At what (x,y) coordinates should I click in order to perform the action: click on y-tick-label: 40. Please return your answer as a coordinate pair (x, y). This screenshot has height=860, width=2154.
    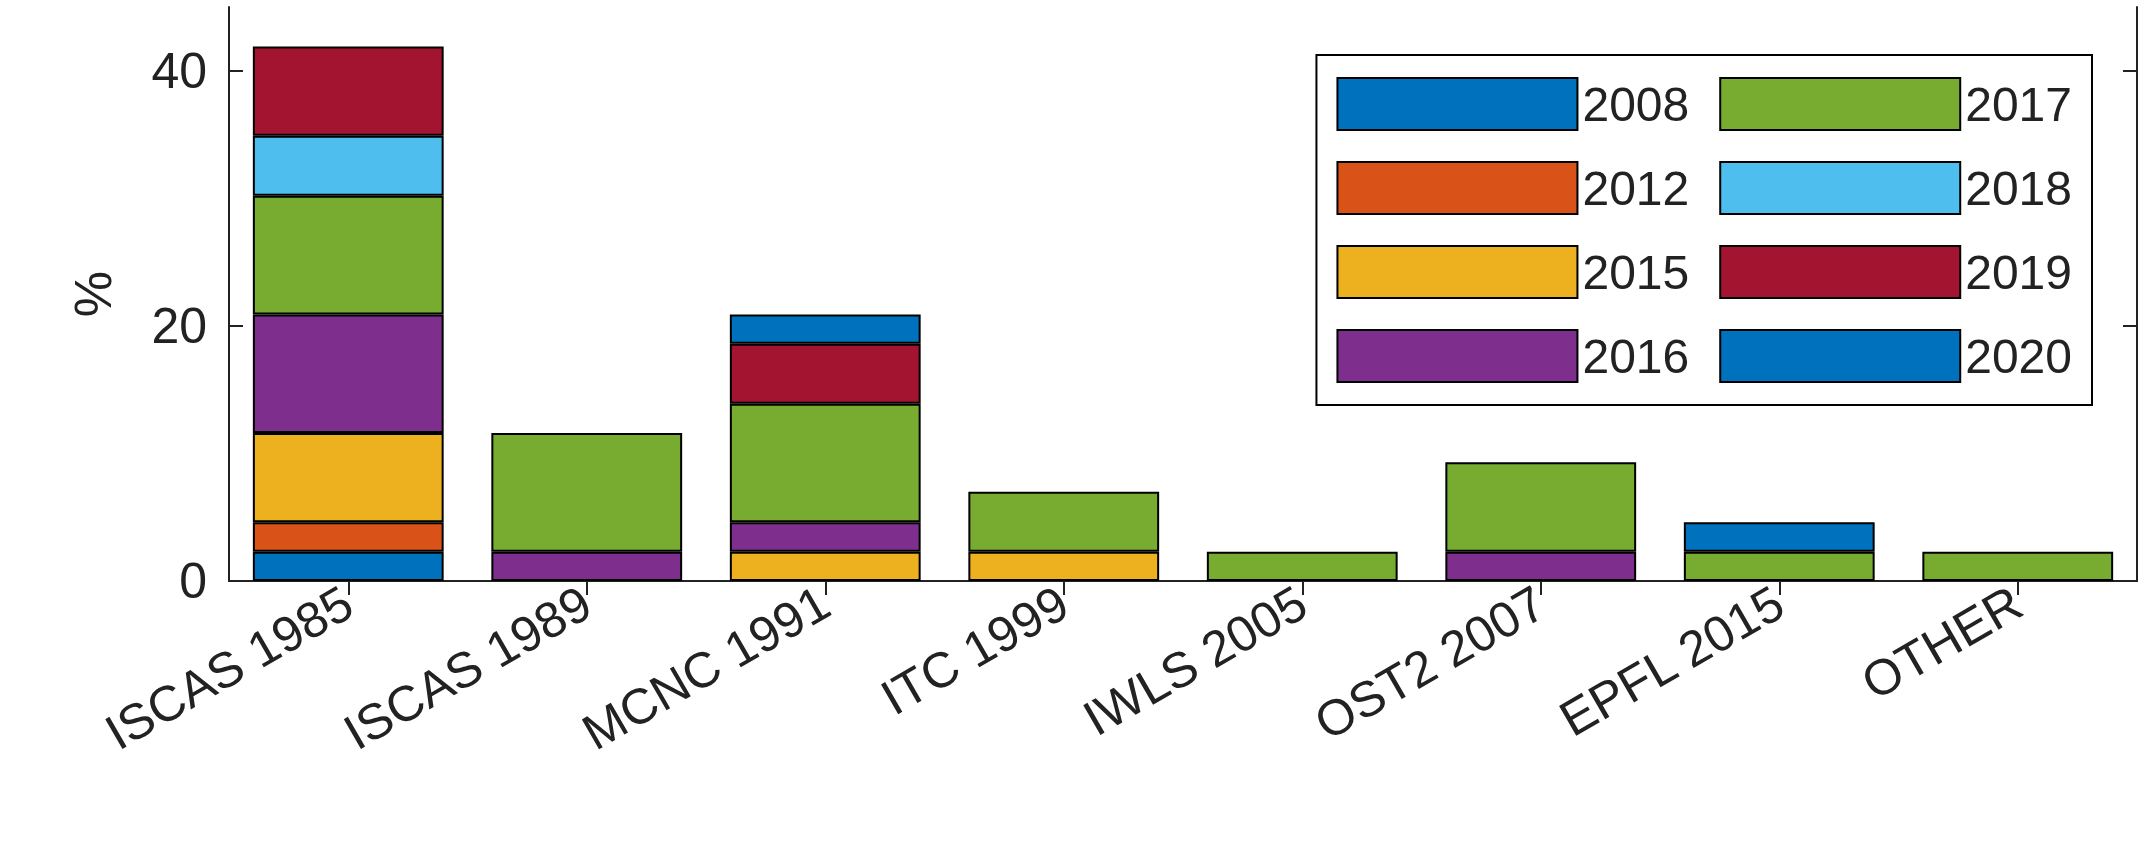
    Looking at the image, I should click on (179, 70).